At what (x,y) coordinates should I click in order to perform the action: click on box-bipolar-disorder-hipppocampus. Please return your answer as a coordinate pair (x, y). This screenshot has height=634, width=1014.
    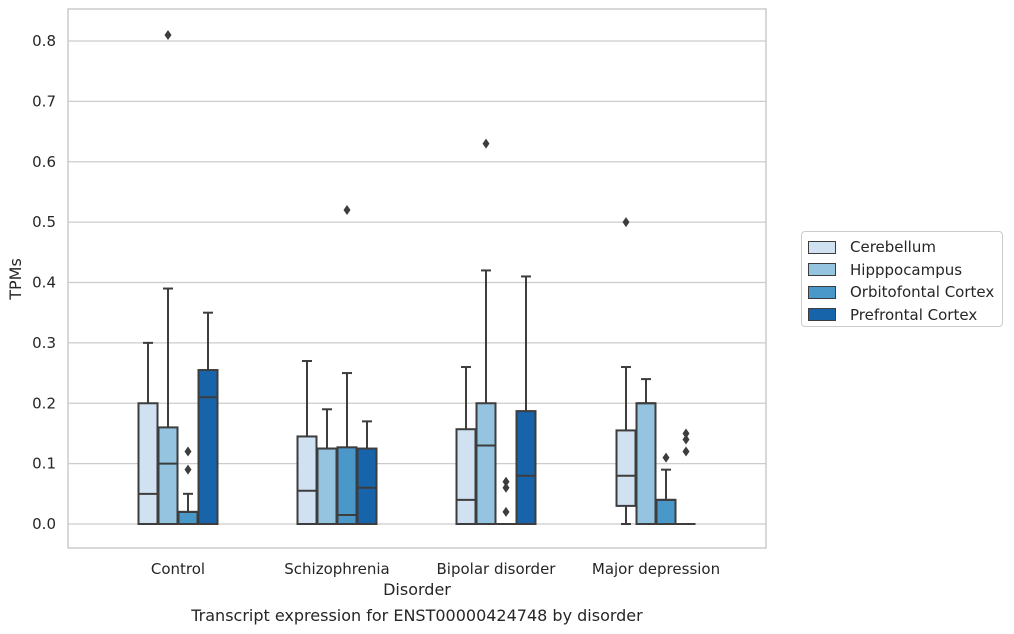
    Looking at the image, I should click on (486, 331).